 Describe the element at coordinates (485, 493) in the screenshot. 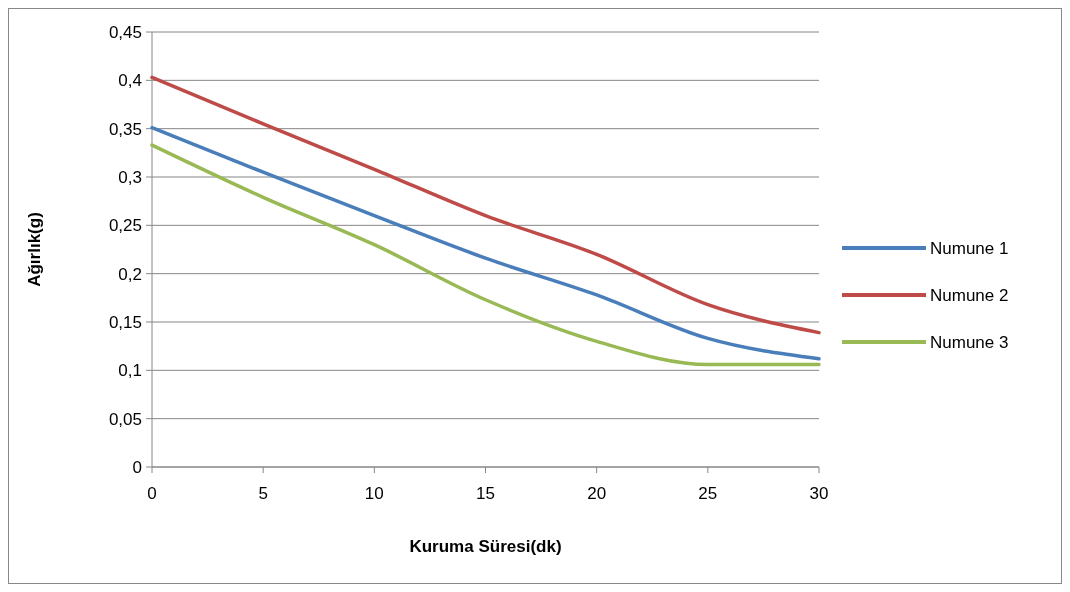

I see `x-tick-label: 15` at that location.